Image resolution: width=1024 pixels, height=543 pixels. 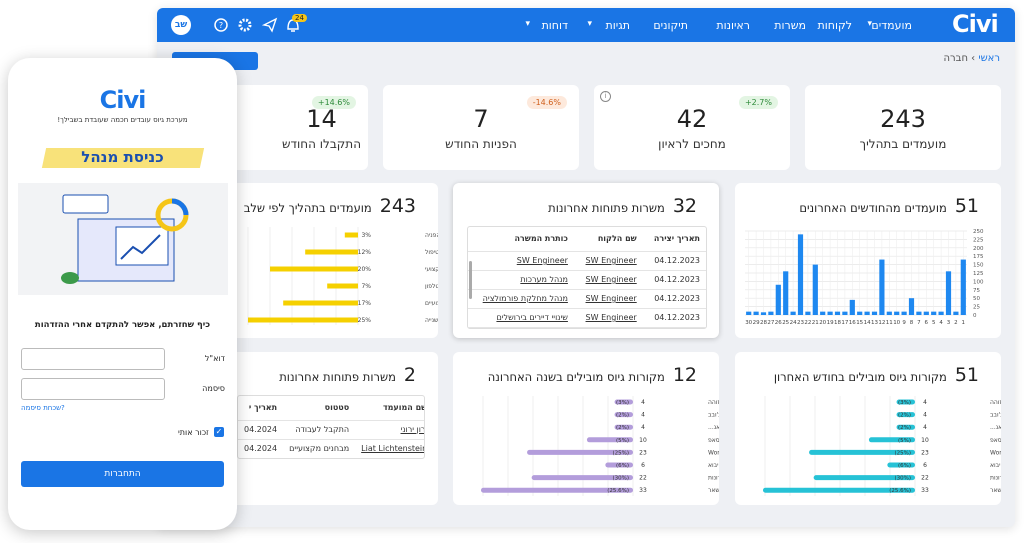 What do you see at coordinates (844, 323) in the screenshot?
I see `x-tick-label: 17` at bounding box center [844, 323].